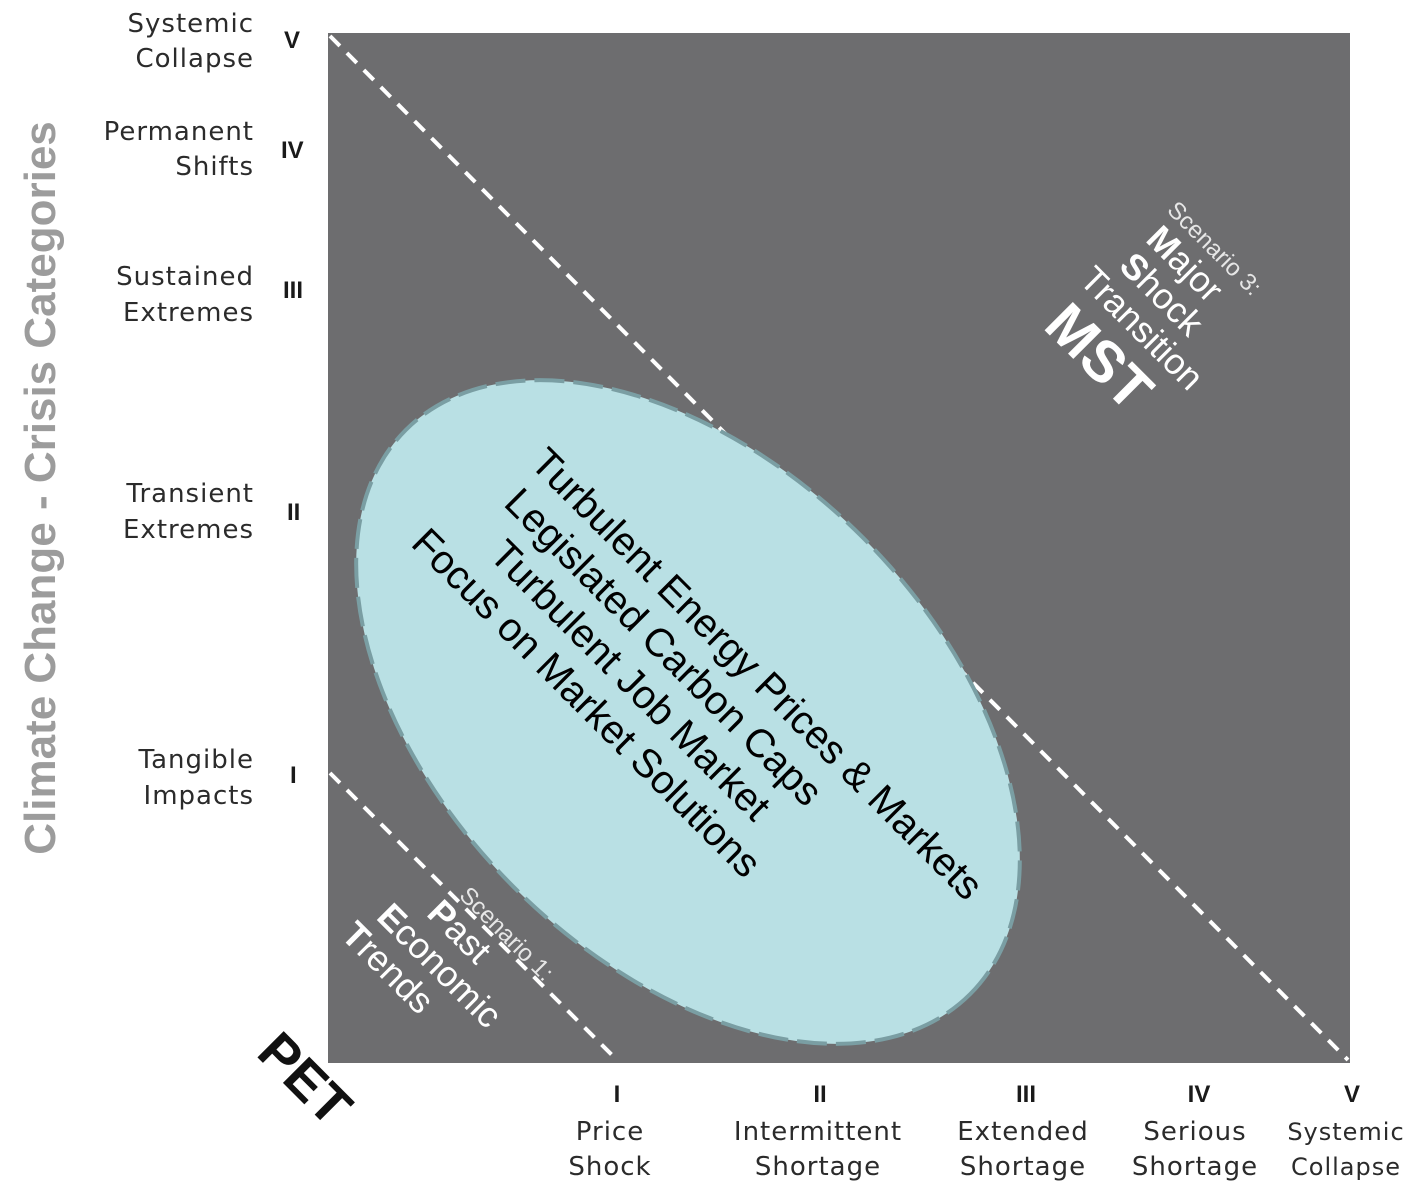  I want to click on y-level-3-line1: Transient, so click(189, 494).